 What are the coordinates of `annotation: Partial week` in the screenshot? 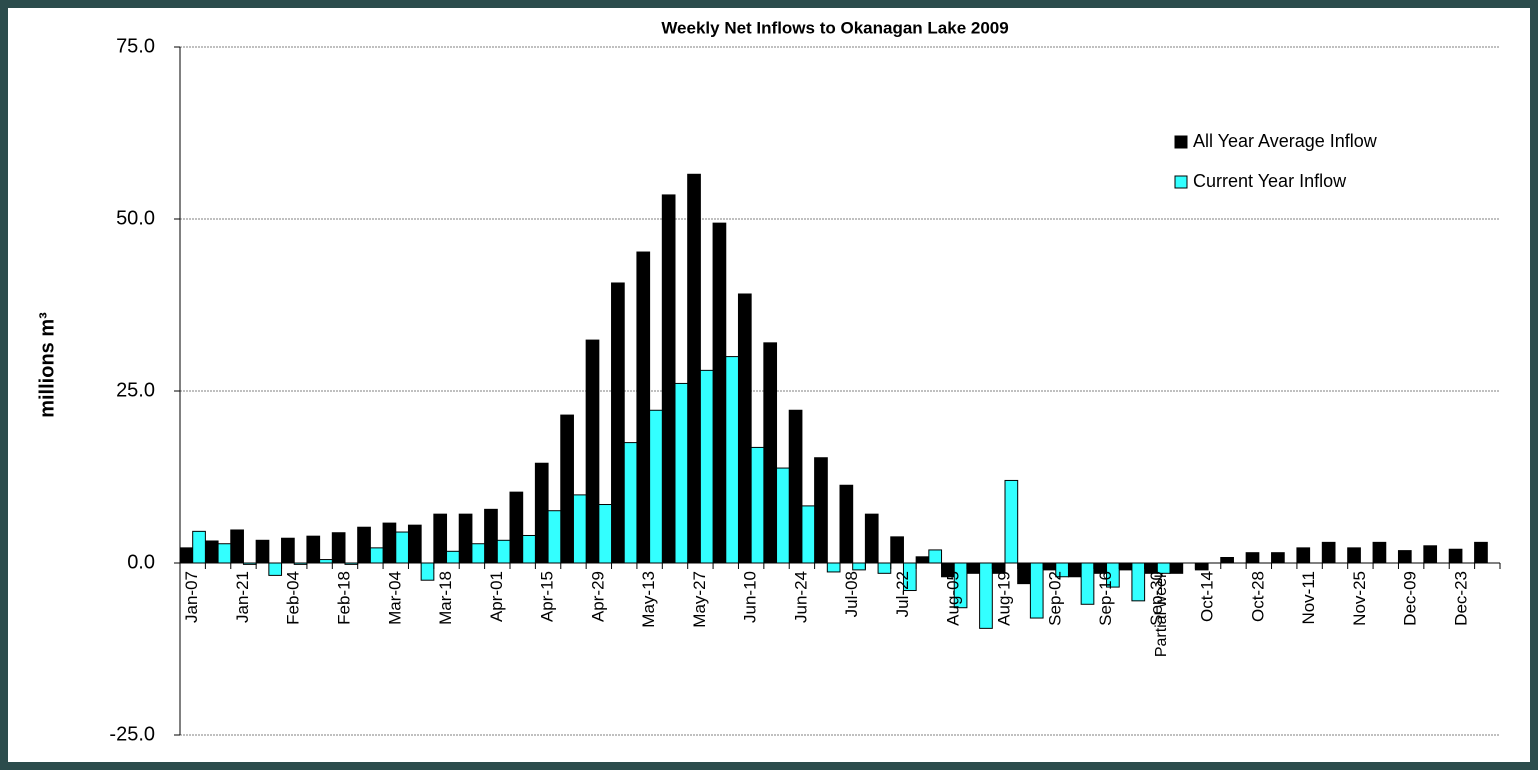 It's located at (1161, 613).